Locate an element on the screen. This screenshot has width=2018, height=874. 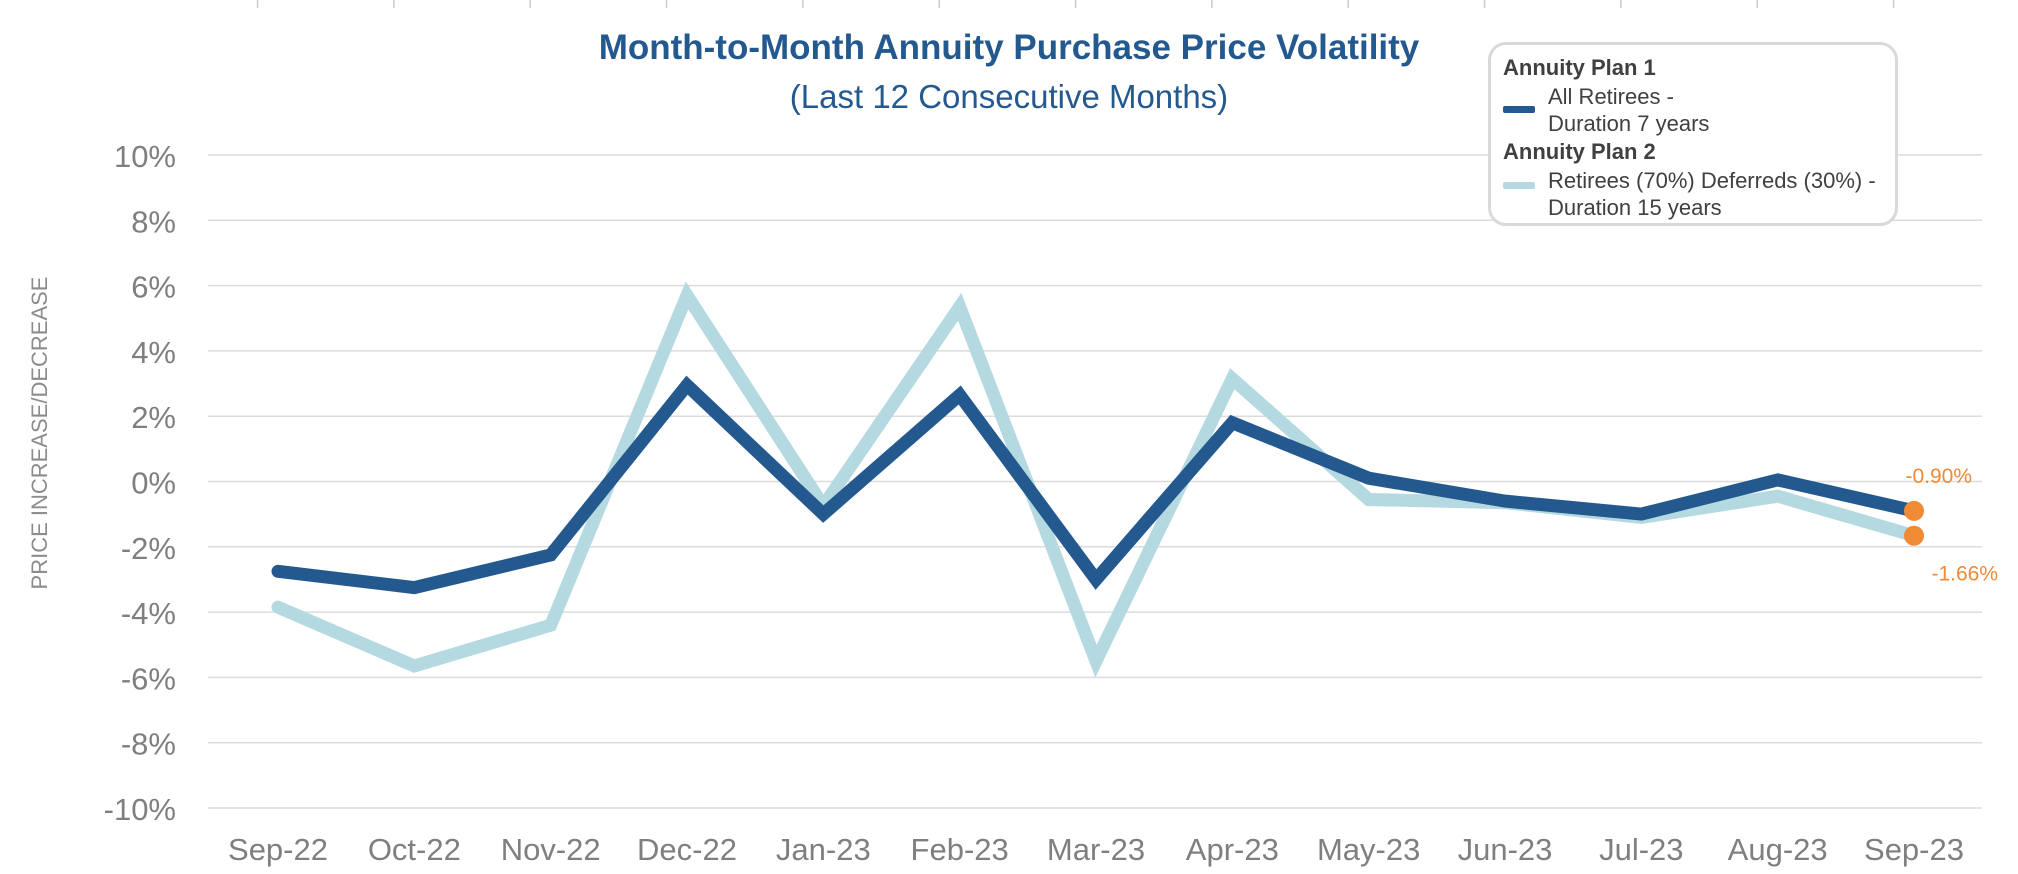
x-tick-label: Oct-22 is located at coordinates (414, 849).